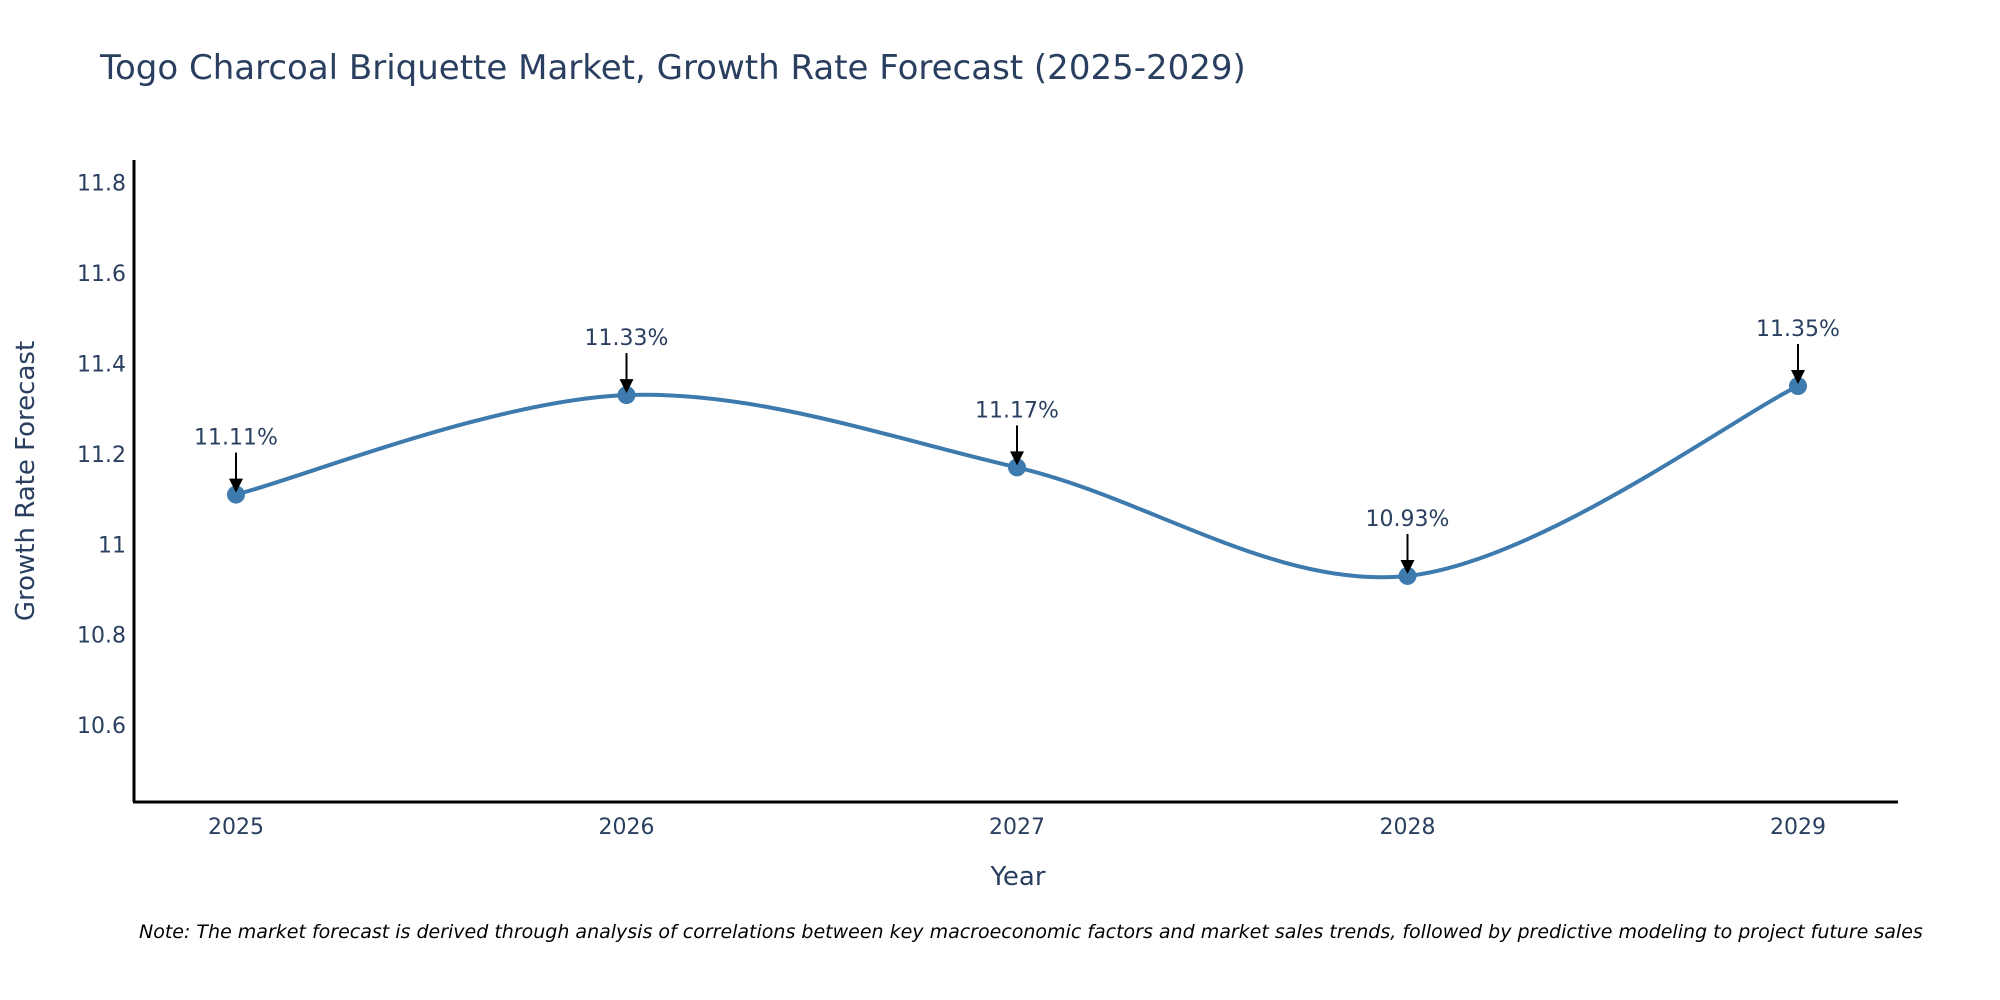  What do you see at coordinates (627, 827) in the screenshot?
I see `x-tick-label: 2026` at bounding box center [627, 827].